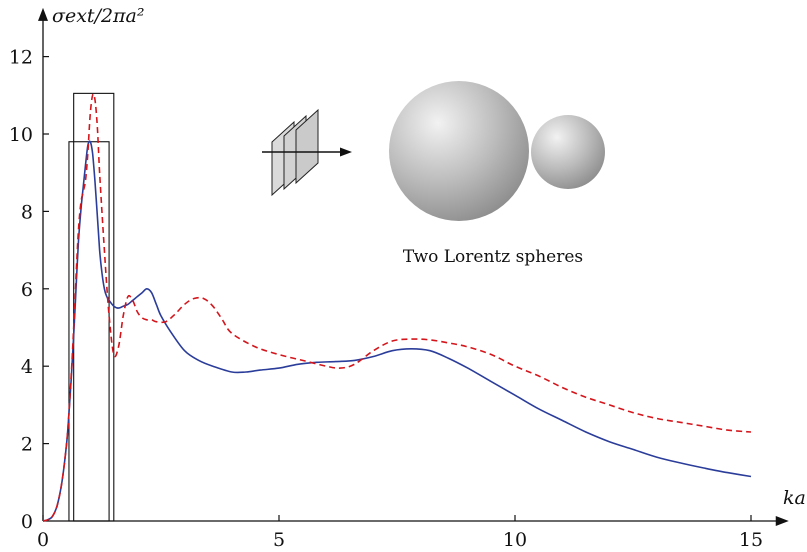 The width and height of the screenshot is (807, 552). Describe the element at coordinates (27, 290) in the screenshot. I see `y-tick-label: 6` at that location.